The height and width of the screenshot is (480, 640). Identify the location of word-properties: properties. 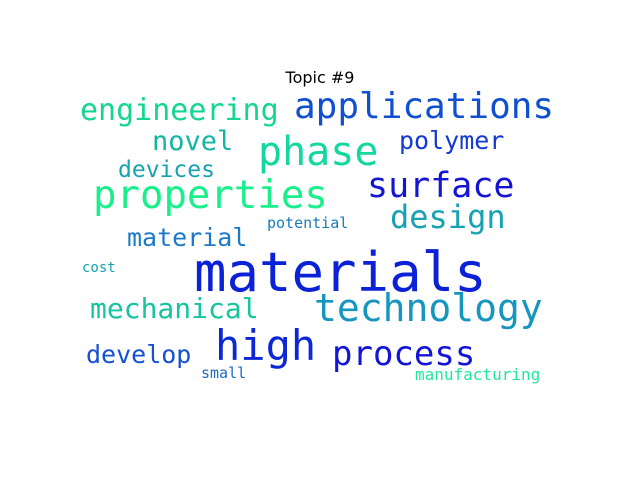
(210, 195).